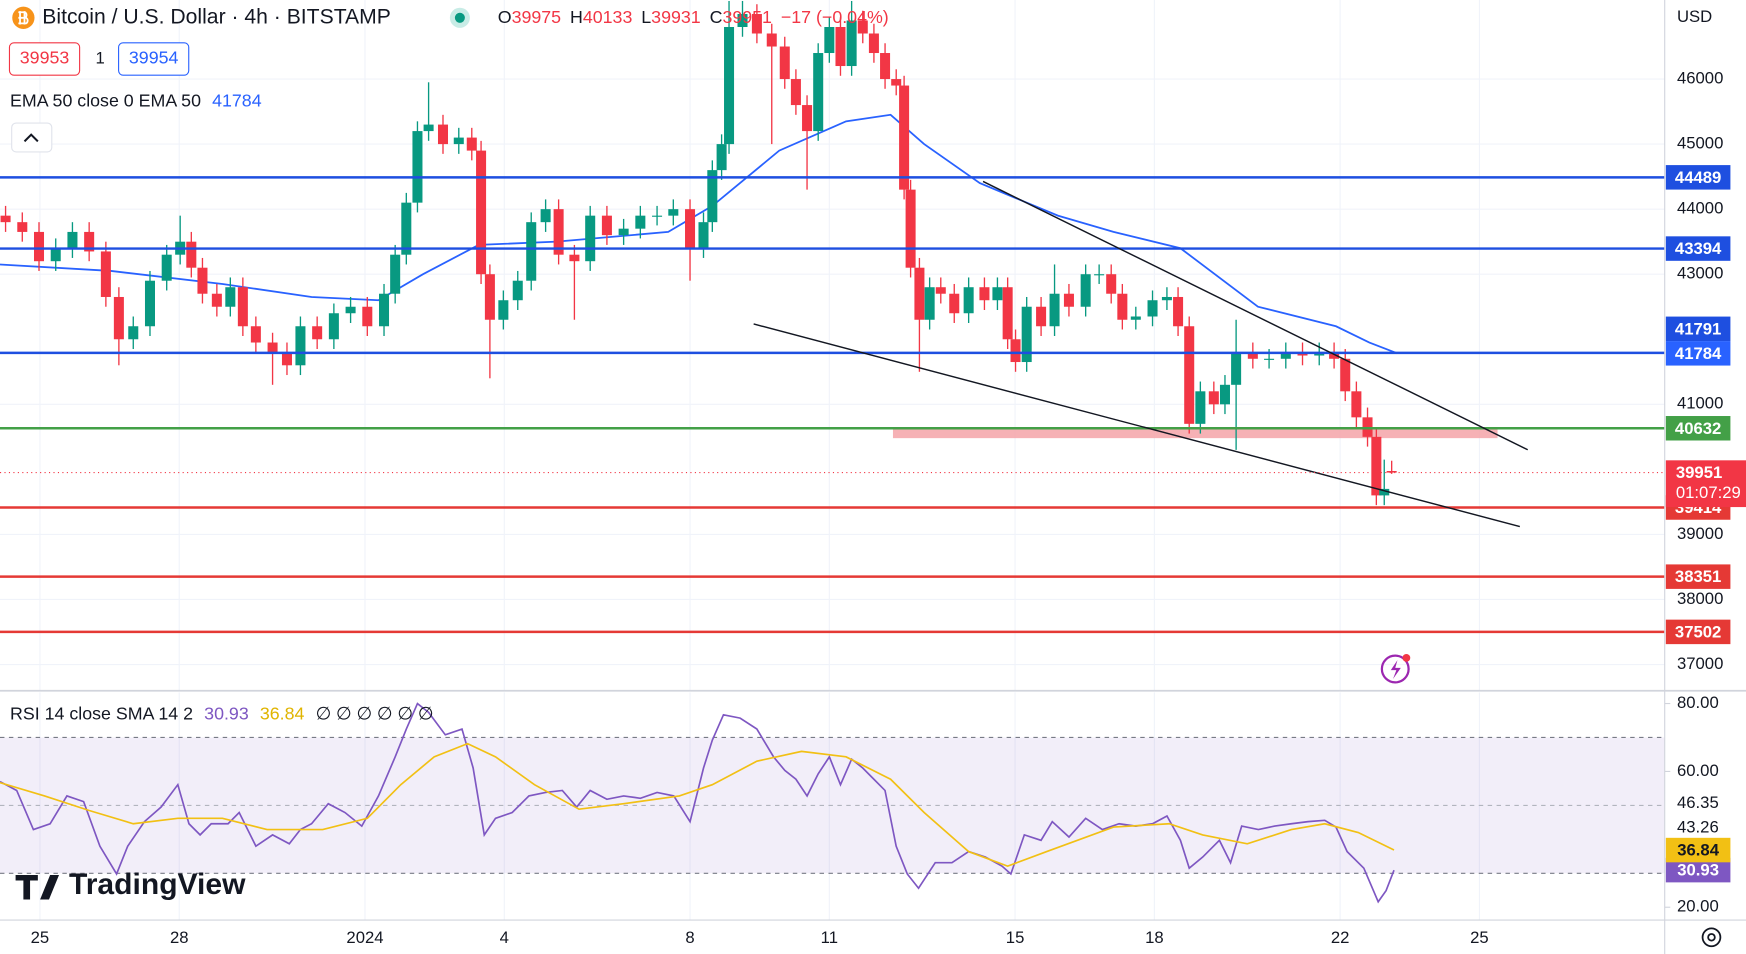 This screenshot has width=1746, height=954. Describe the element at coordinates (1708, 492) in the screenshot. I see `countdown: 01:07:29` at that location.